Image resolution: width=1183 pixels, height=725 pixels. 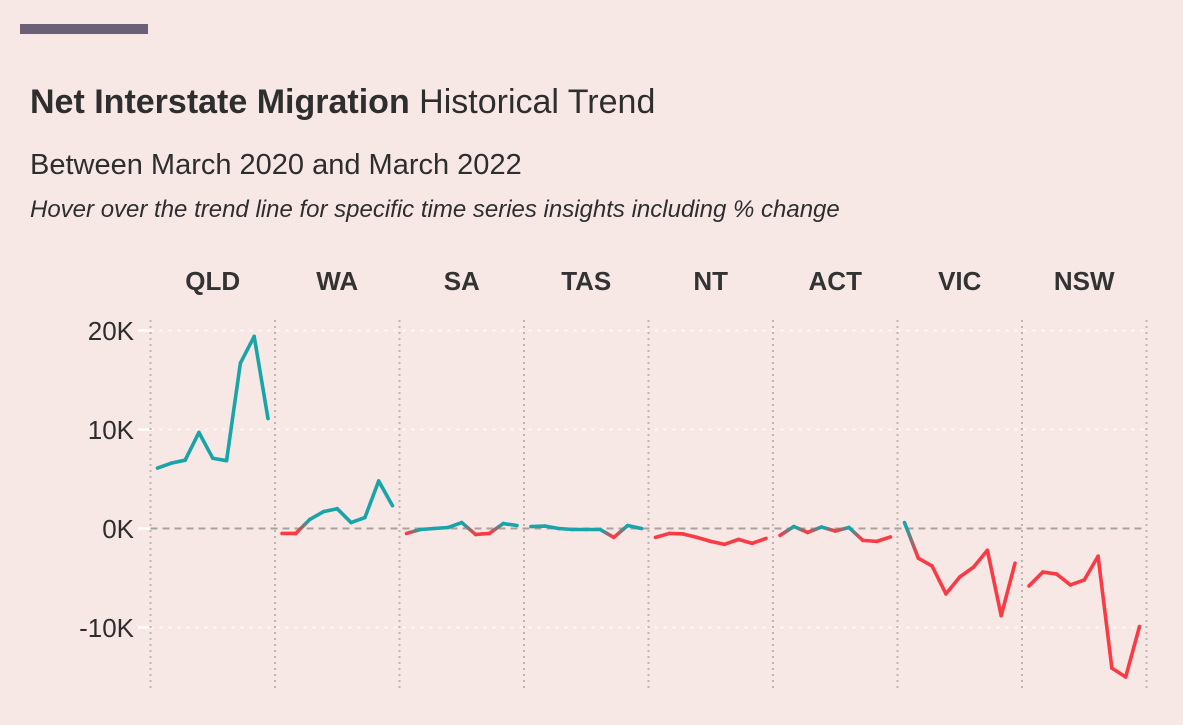 What do you see at coordinates (110, 429) in the screenshot?
I see `y-axis-label-10K: 10K` at bounding box center [110, 429].